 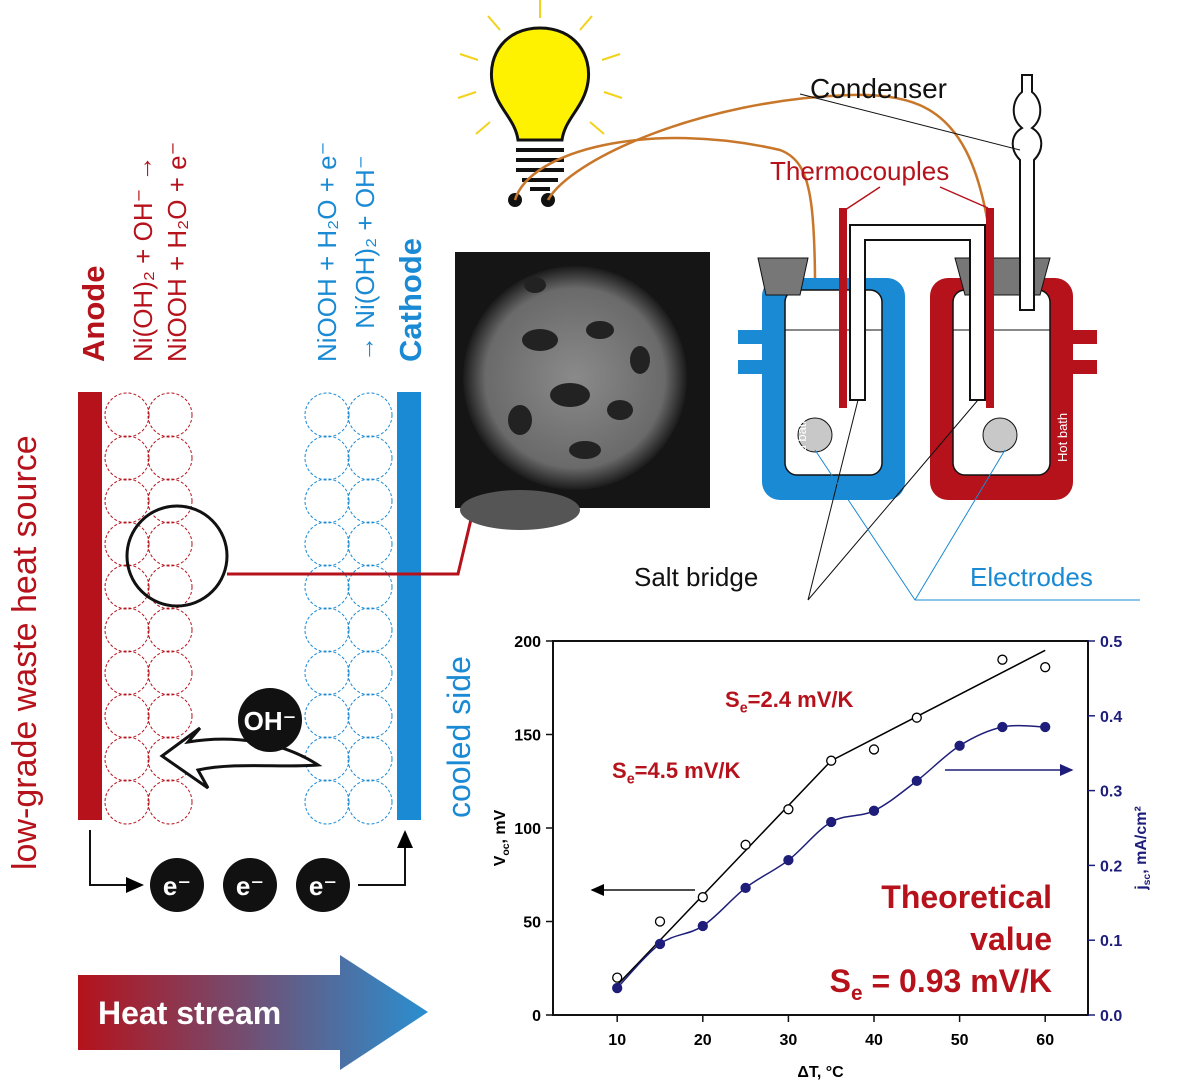 What do you see at coordinates (1031, 577) in the screenshot?
I see `electrodes-label: Electrodes` at bounding box center [1031, 577].